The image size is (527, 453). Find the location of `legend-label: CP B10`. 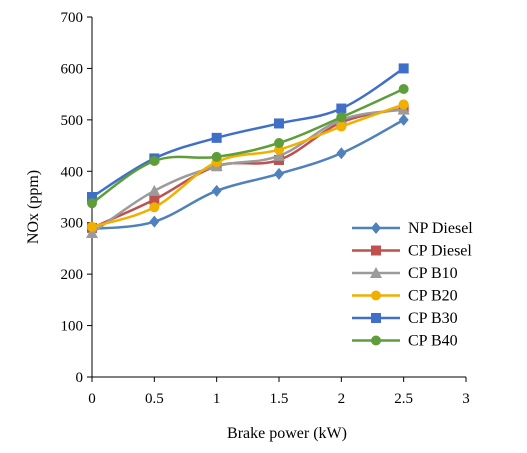

legend-label: CP B10 is located at coordinates (433, 273).